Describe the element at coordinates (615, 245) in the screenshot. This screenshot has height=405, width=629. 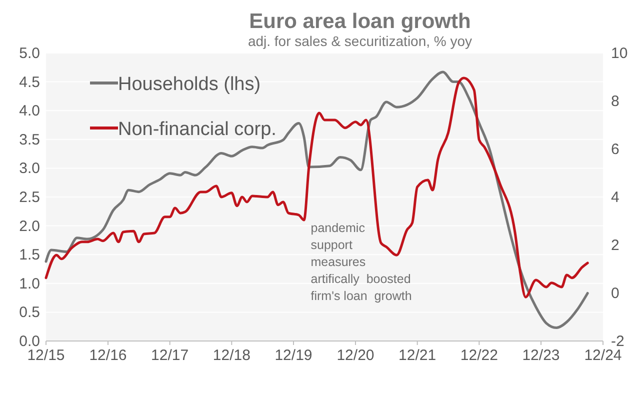
I see `y2-tick-label: 2` at that location.